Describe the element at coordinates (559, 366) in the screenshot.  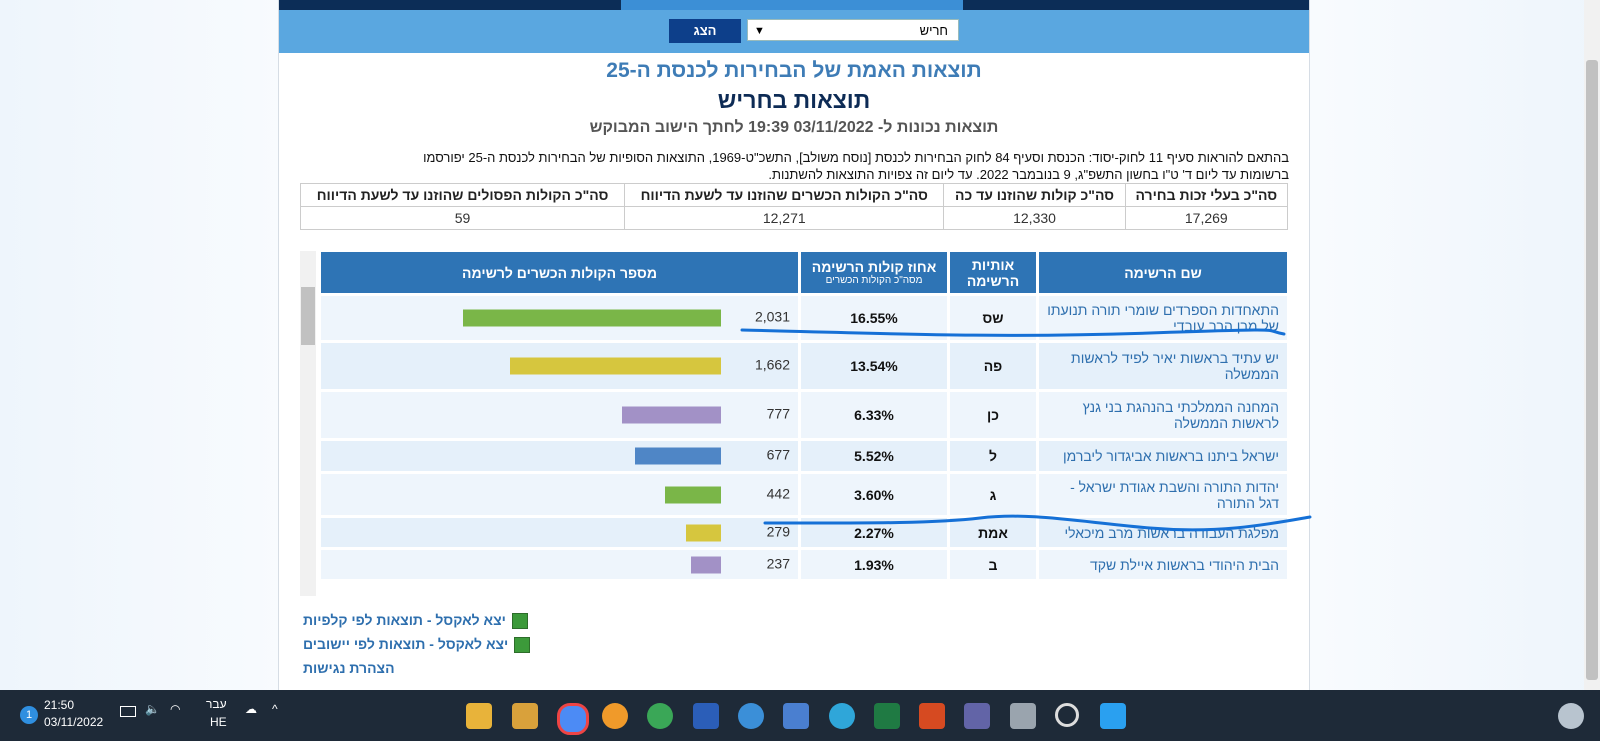
I see `votes-cell: 1,662` at that location.